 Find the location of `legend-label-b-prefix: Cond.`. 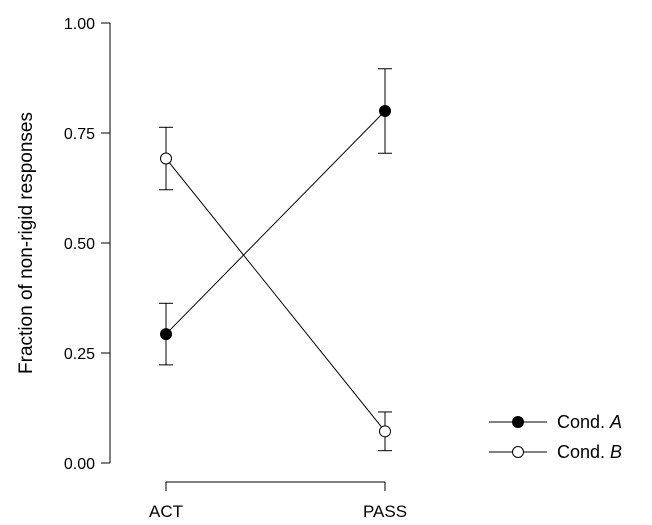

legend-label-b-prefix: Cond. is located at coordinates (583, 452).